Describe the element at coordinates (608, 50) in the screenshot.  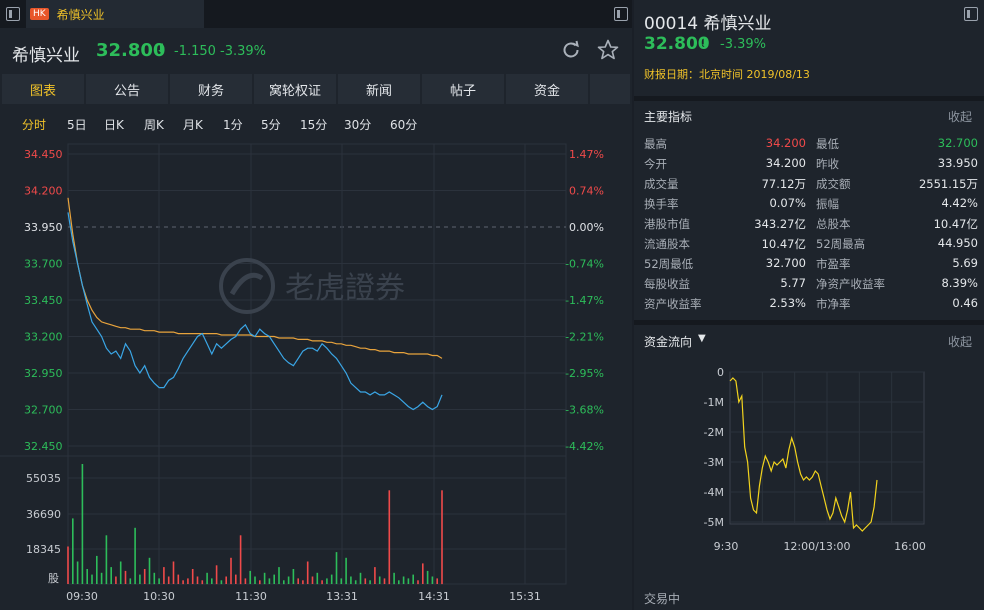
I see `star-icon` at that location.